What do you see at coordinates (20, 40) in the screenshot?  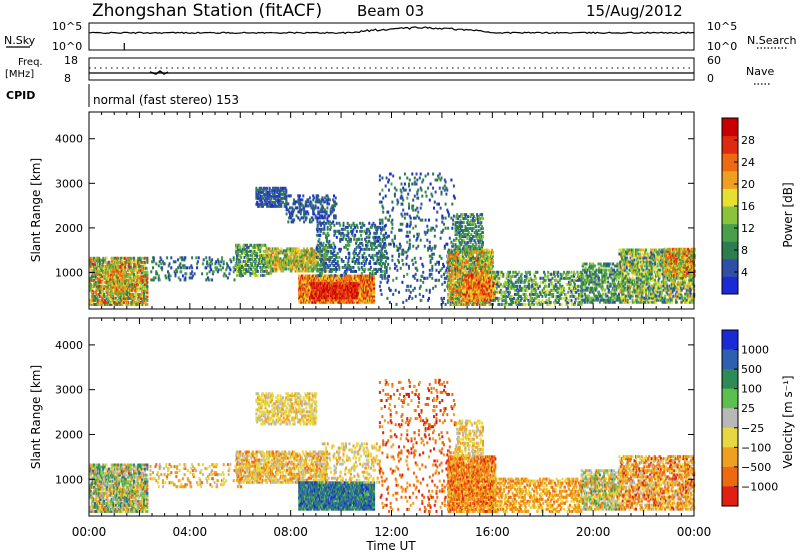 I see `nsky-label: N.Sky` at bounding box center [20, 40].